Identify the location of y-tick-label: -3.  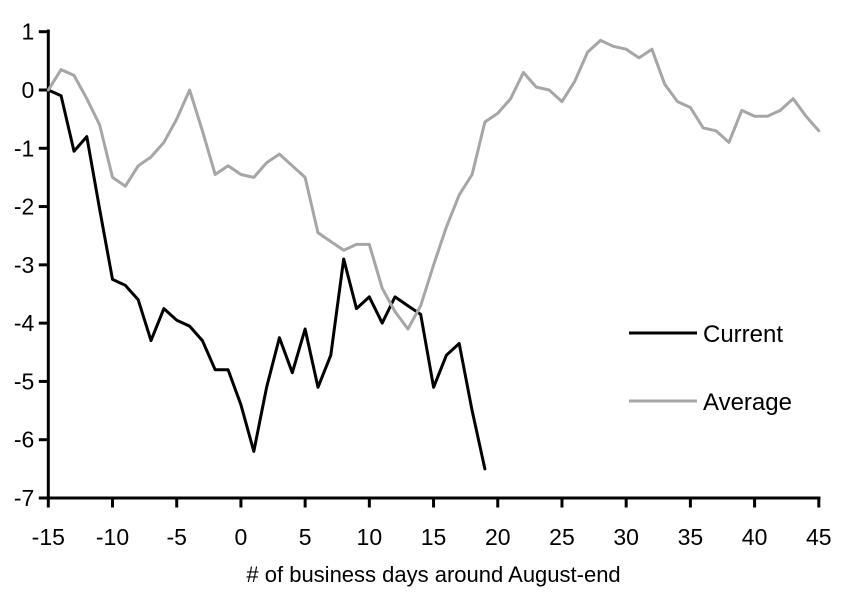
(24, 265).